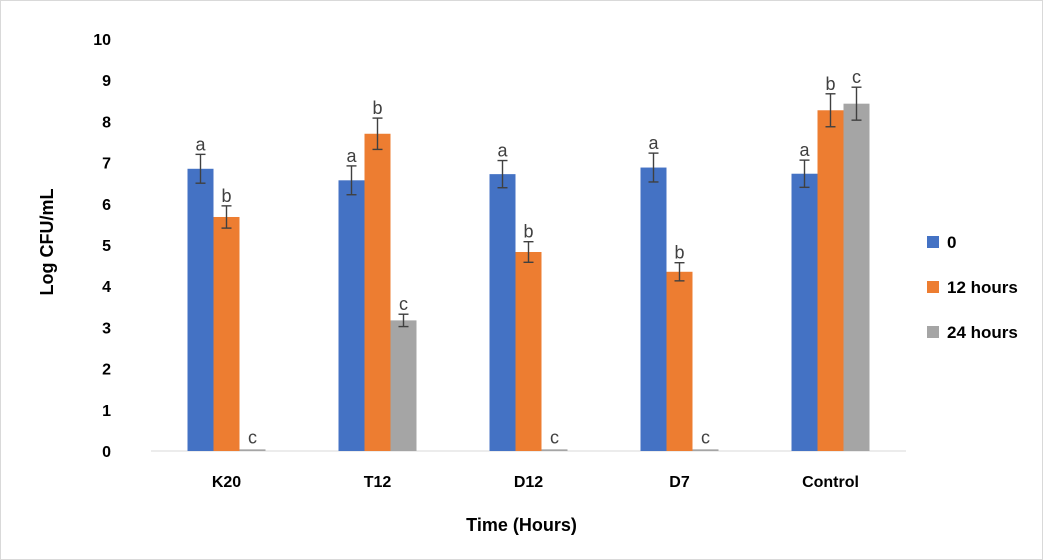 The width and height of the screenshot is (1043, 560). Describe the element at coordinates (47, 242) in the screenshot. I see `y-axis-title: Log CFU/mL` at that location.